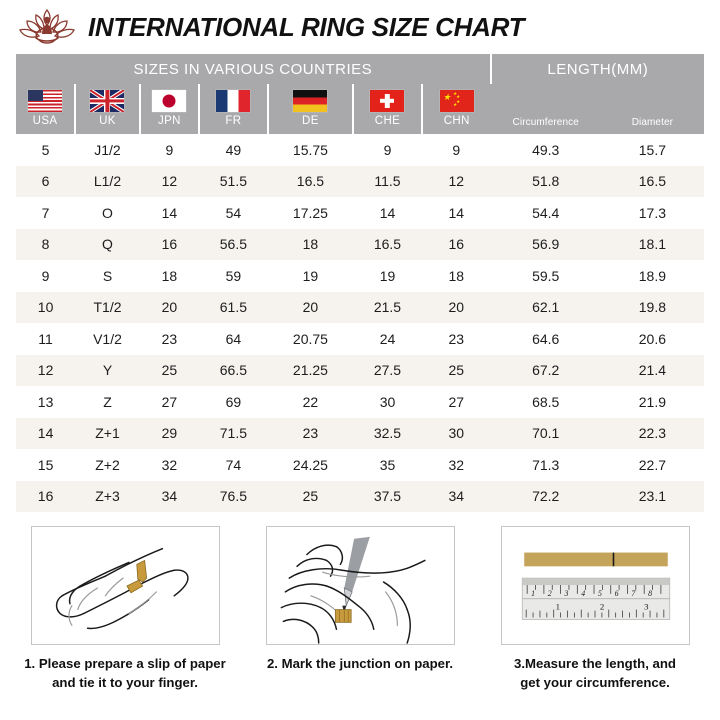 Image resolution: width=720 pixels, height=720 pixels. Describe the element at coordinates (310, 370) in the screenshot. I see `cell-de: 21.25` at that location.